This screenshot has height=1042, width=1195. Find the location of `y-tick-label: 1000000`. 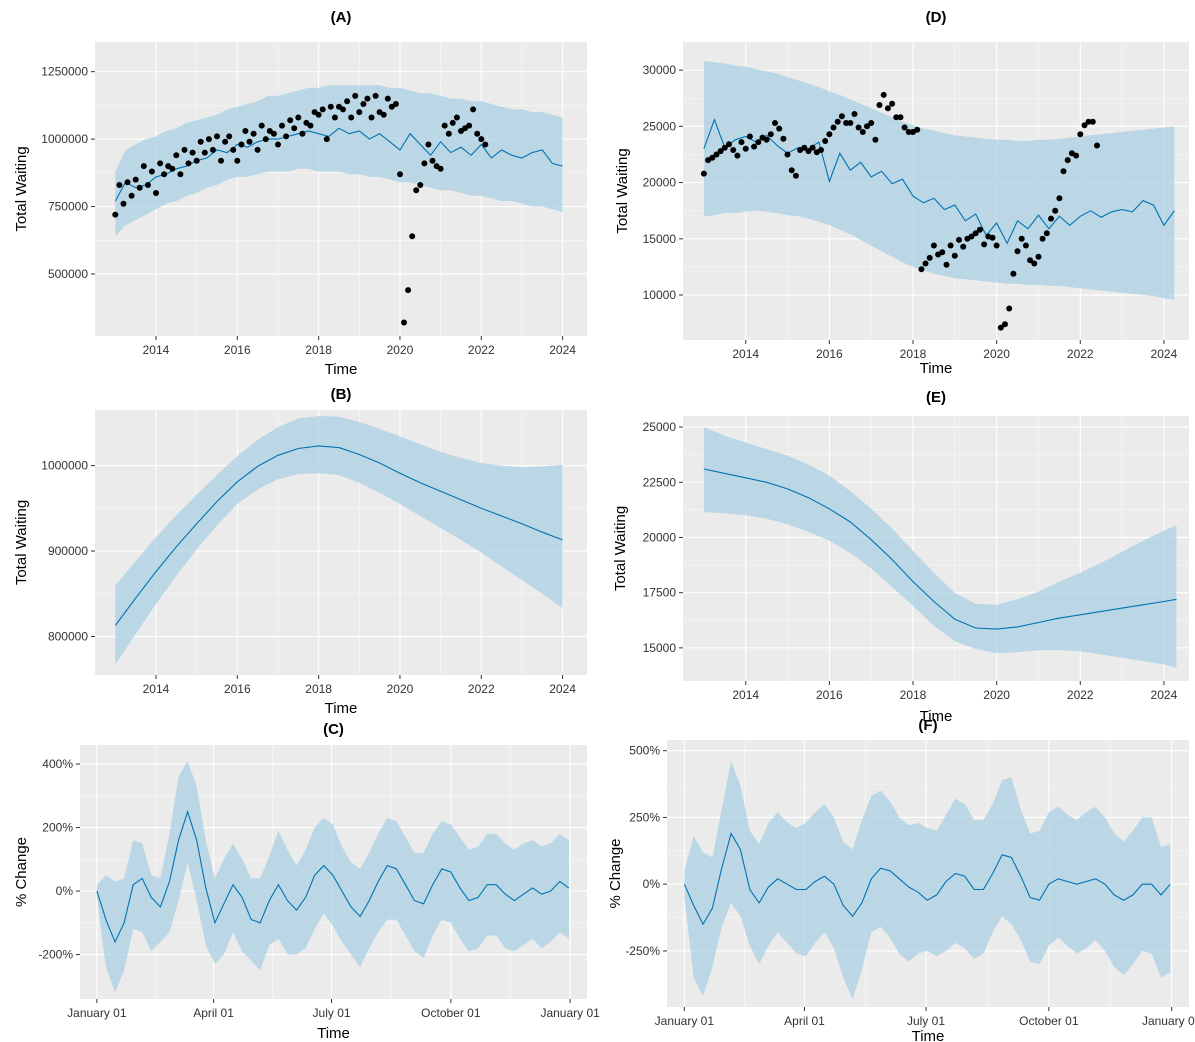

y-tick-label: 1000000 is located at coordinates (64, 466).